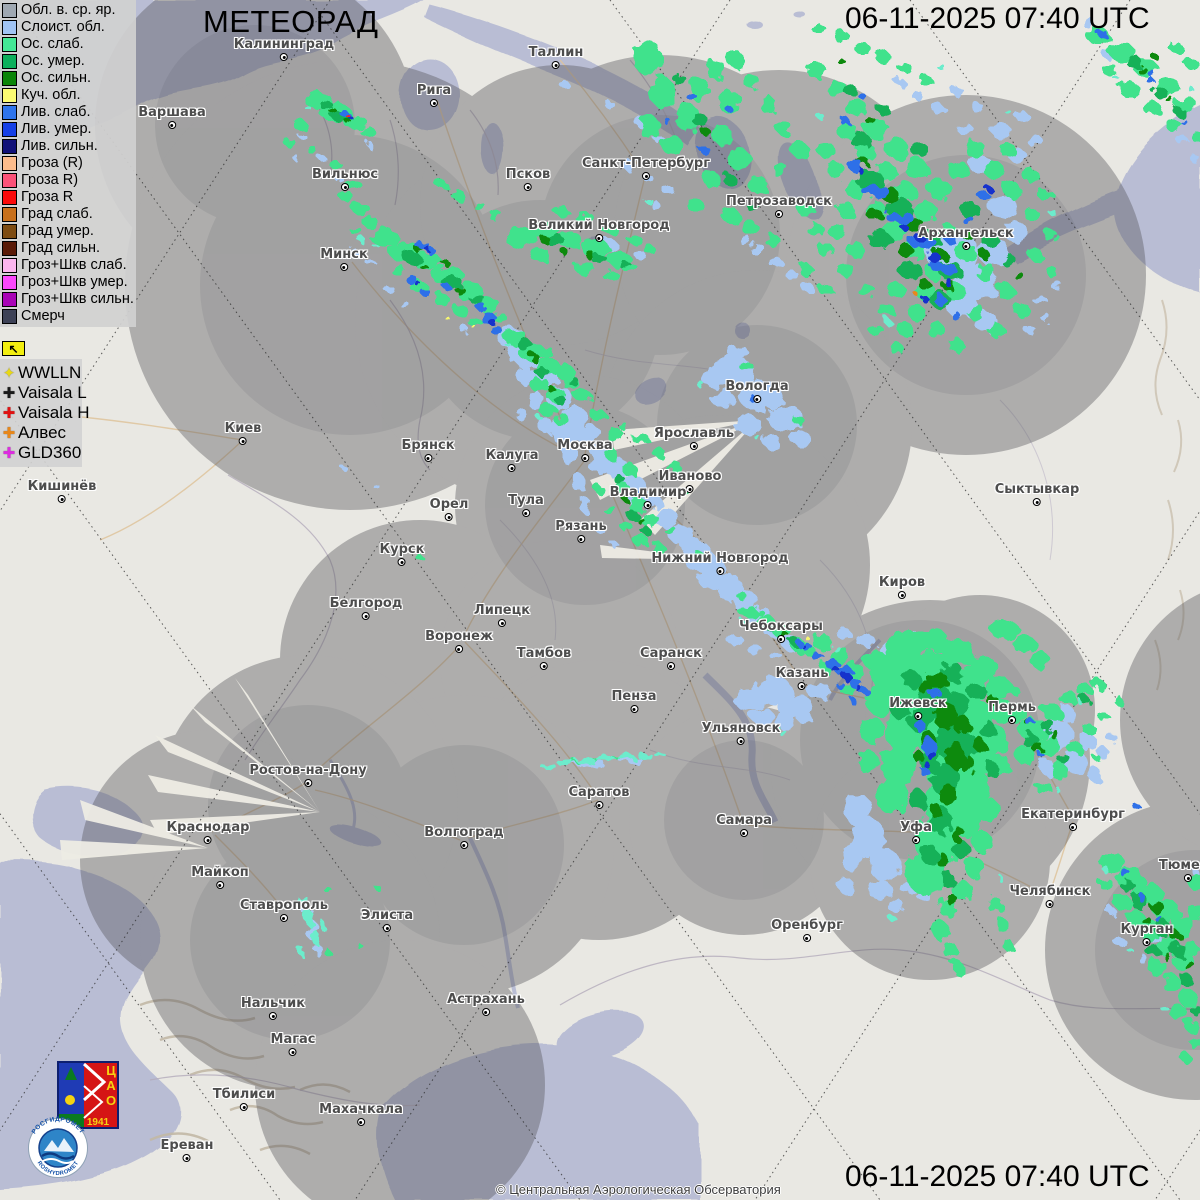  I want to click on legend-item-label: Ос. умер., so click(53, 61).